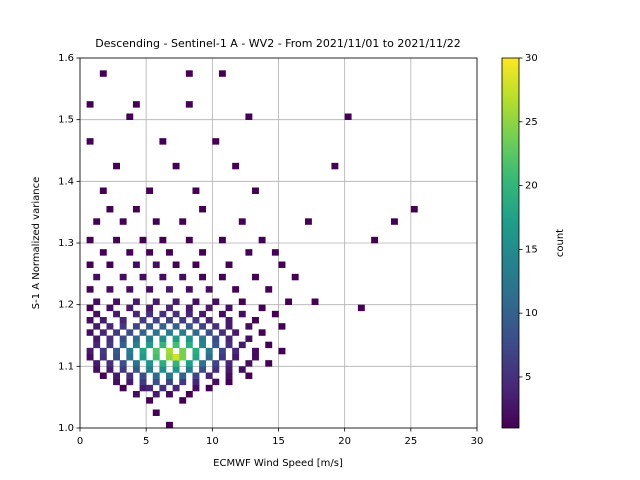 The width and height of the screenshot is (640, 480). I want to click on x-tick-label: 5, so click(146, 441).